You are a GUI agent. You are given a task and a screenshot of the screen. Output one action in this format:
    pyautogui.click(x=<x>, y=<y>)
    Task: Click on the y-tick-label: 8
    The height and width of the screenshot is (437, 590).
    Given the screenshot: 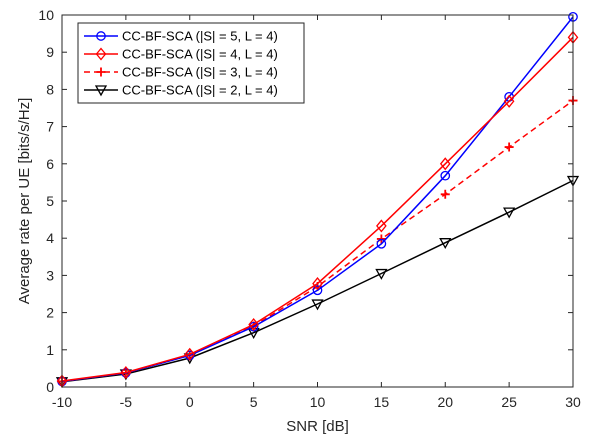 What is the action you would take?
    pyautogui.click(x=50, y=89)
    